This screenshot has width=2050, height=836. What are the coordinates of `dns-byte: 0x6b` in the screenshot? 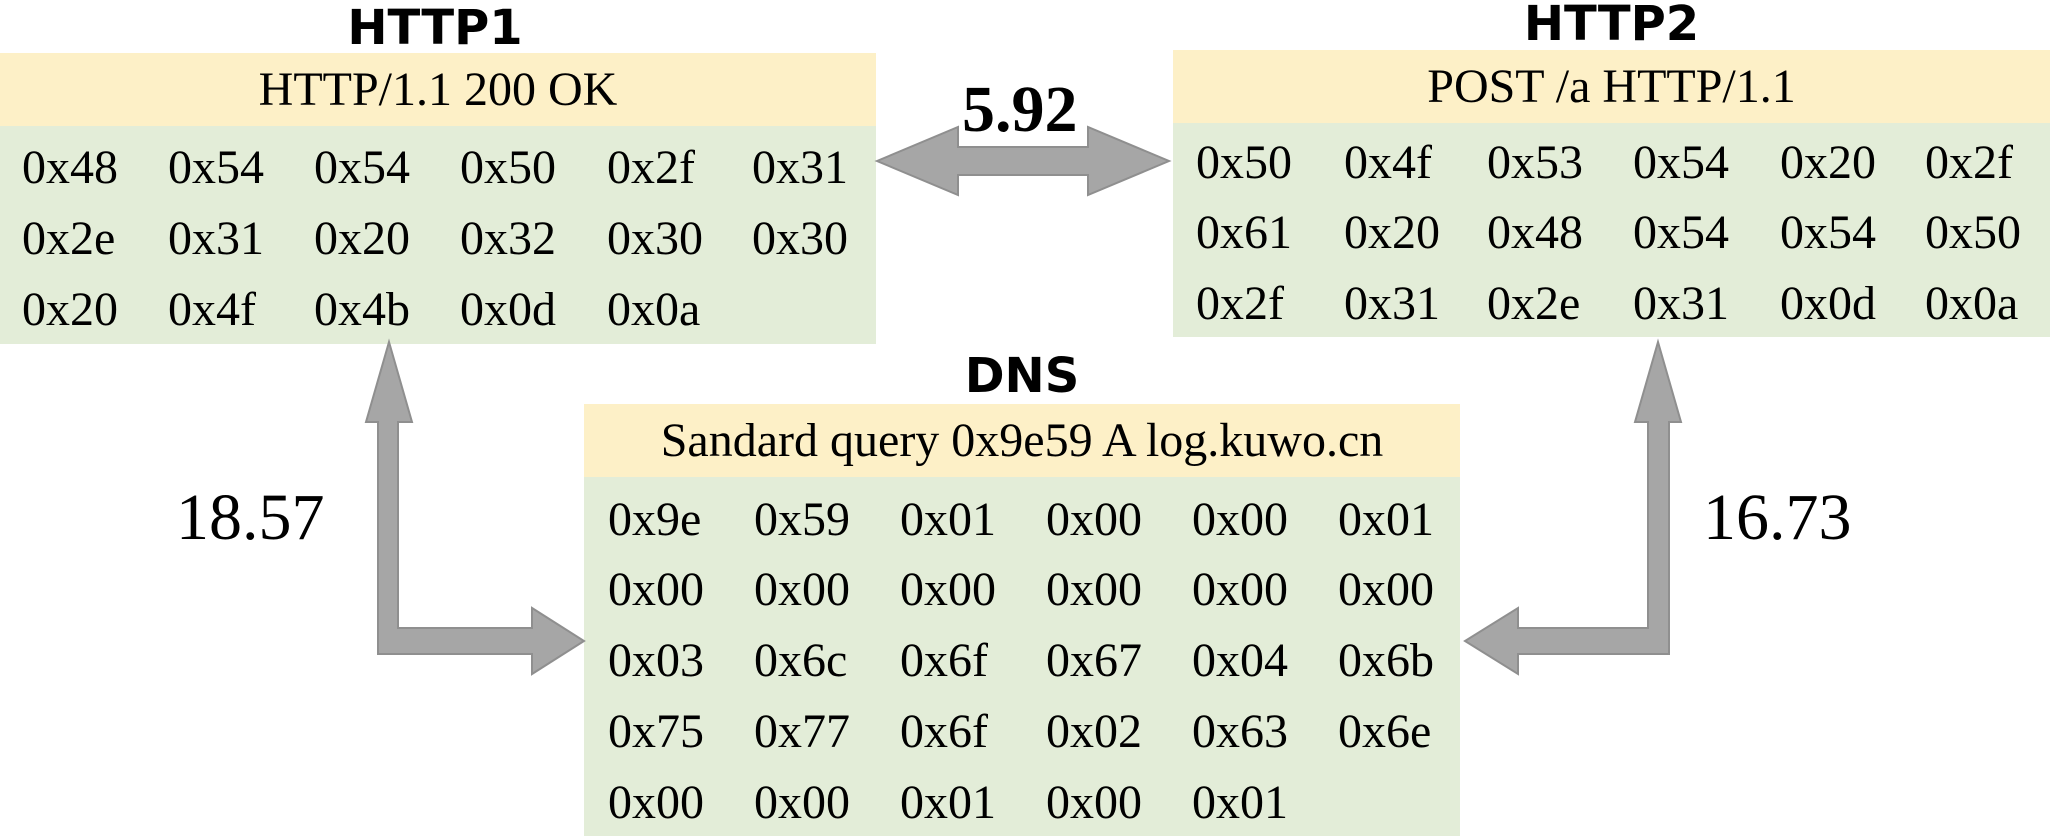 It's located at (1386, 660).